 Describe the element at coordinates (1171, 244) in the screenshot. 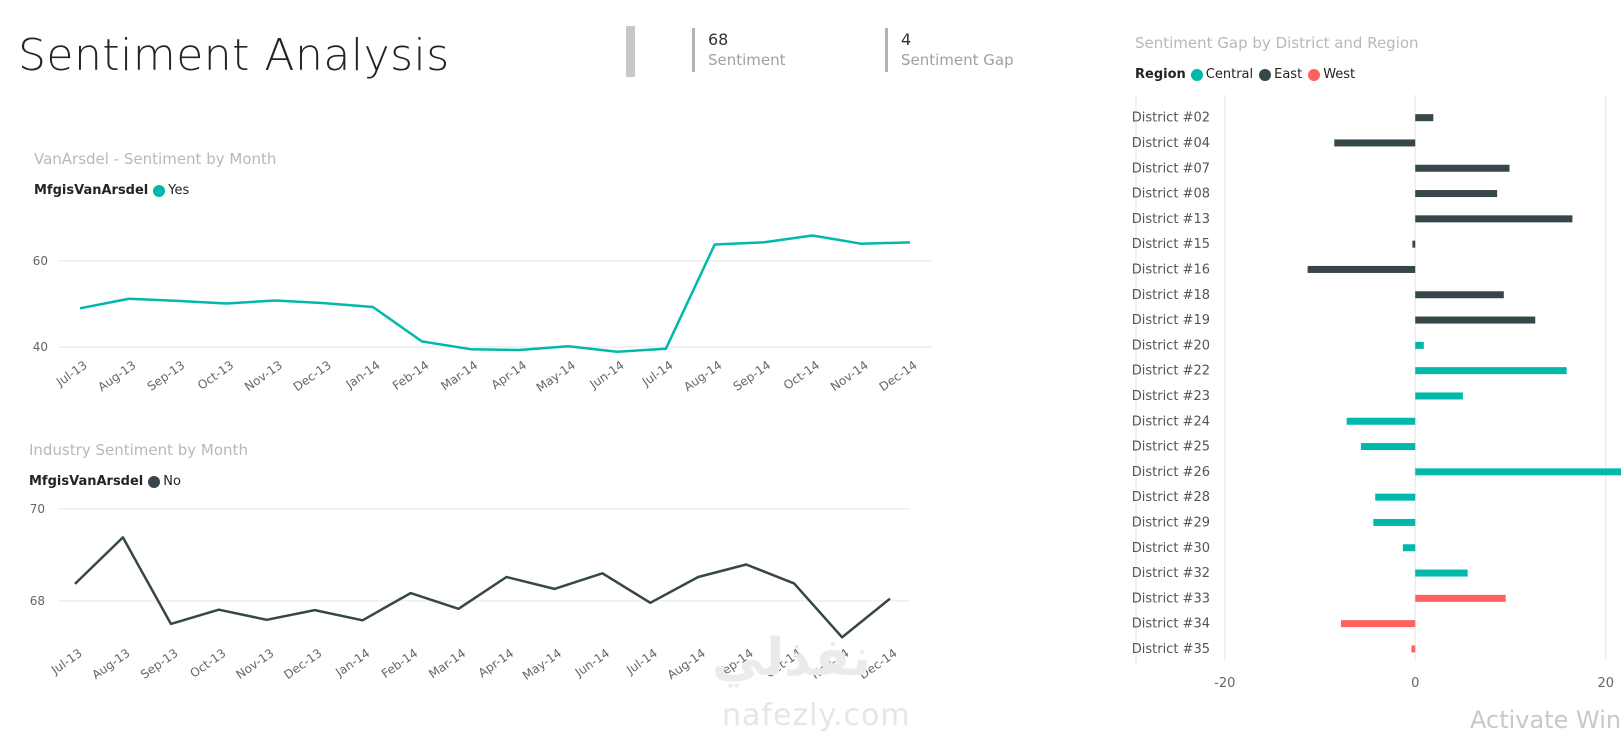

I see `gap-category-label: District #15` at that location.